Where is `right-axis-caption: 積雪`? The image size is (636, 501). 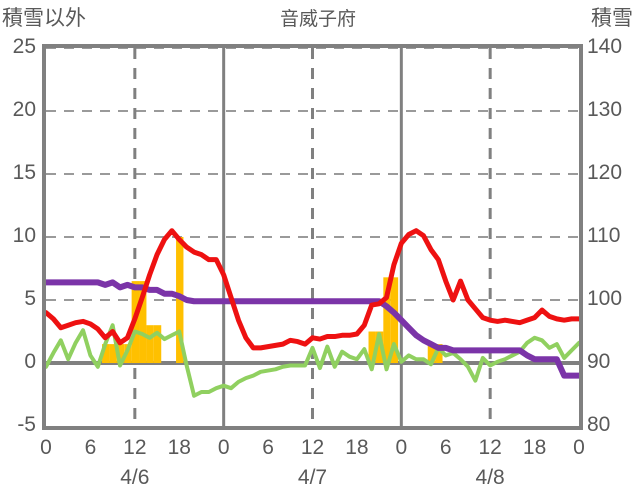
right-axis-caption: 積雪 is located at coordinates (612, 18).